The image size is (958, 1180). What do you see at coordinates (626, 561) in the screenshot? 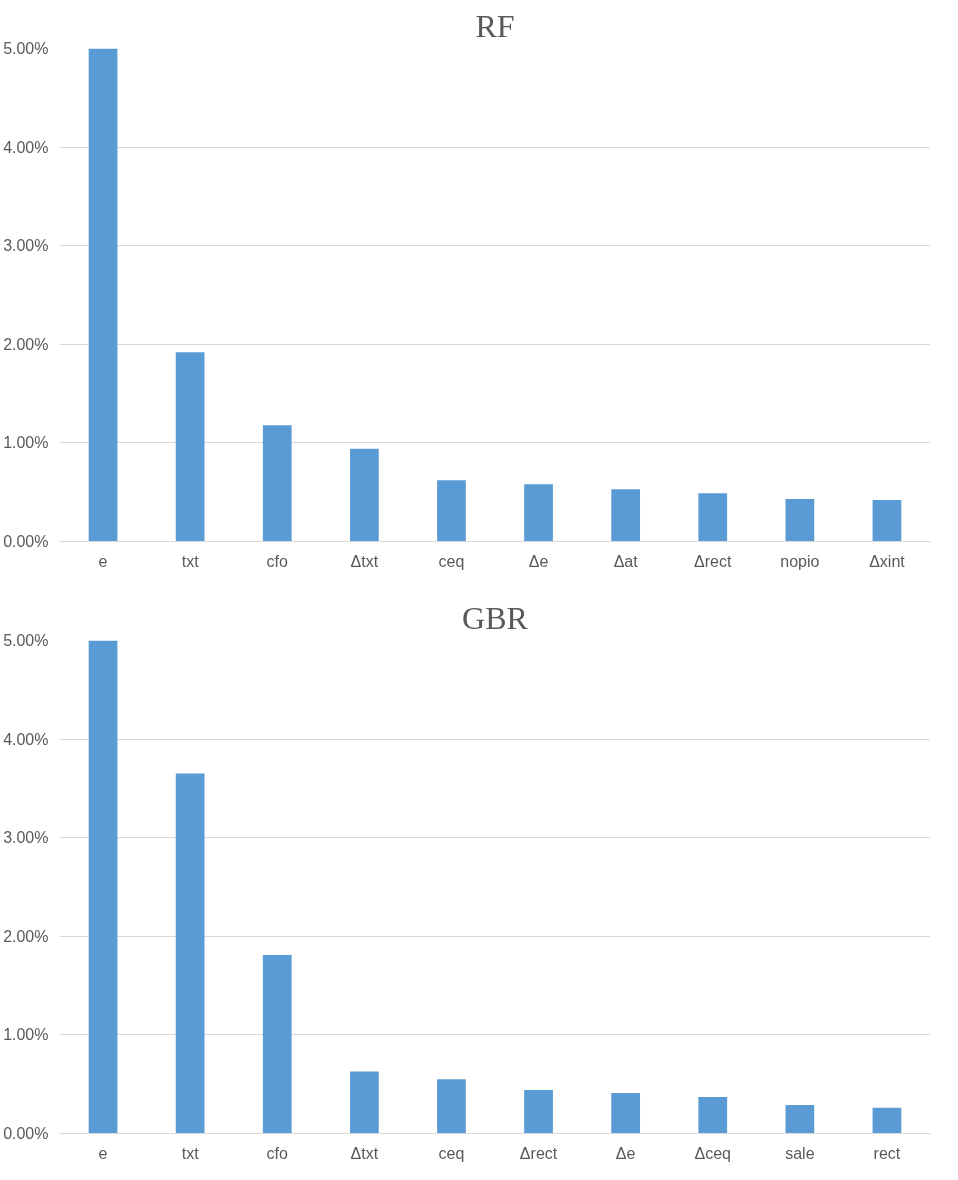
I see `x-tick-label: Δat` at bounding box center [626, 561].